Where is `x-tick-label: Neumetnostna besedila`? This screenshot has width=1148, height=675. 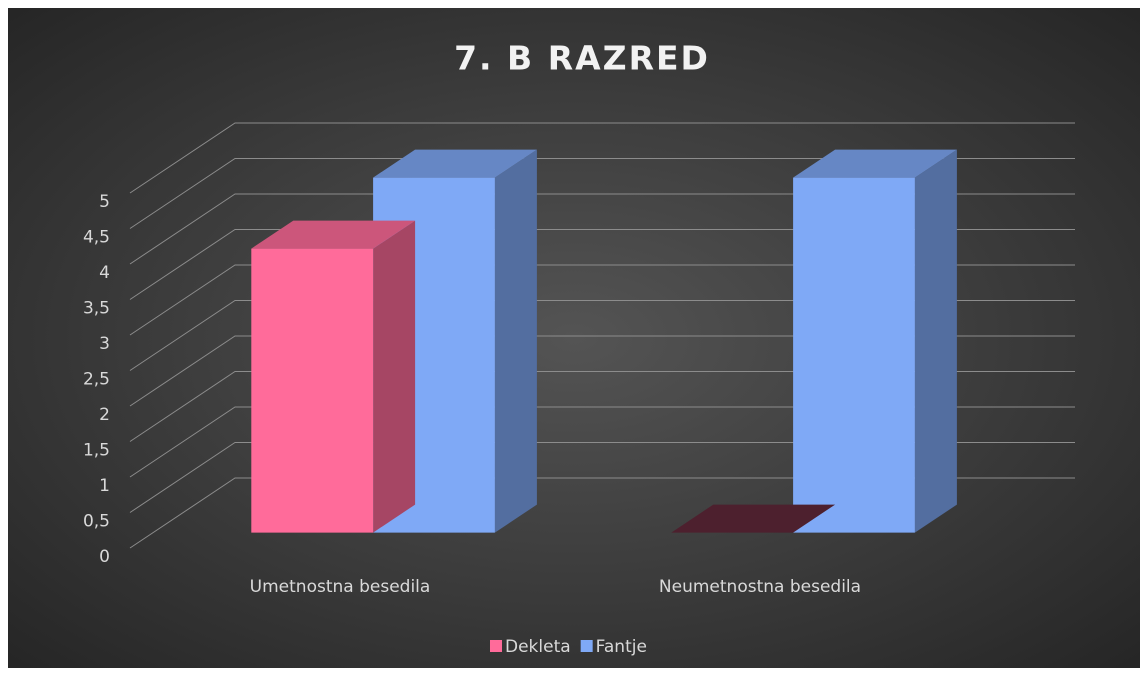 x-tick-label: Neumetnostna besedila is located at coordinates (760, 587).